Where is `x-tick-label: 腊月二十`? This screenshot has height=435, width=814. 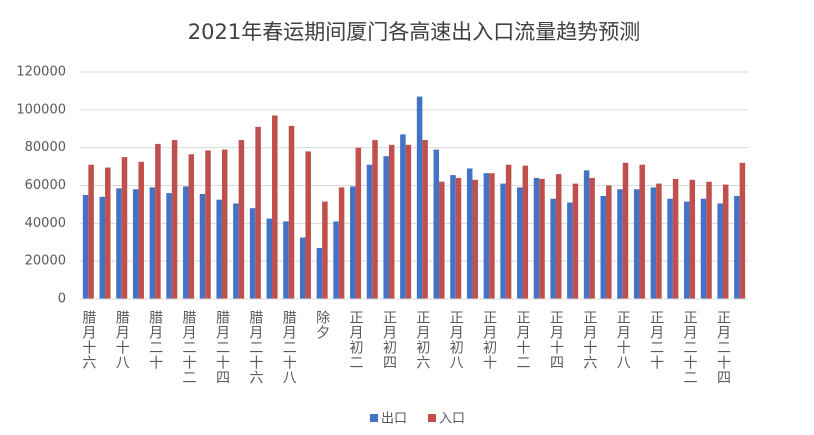
x-tick-label: 腊月二十 is located at coordinates (155, 340).